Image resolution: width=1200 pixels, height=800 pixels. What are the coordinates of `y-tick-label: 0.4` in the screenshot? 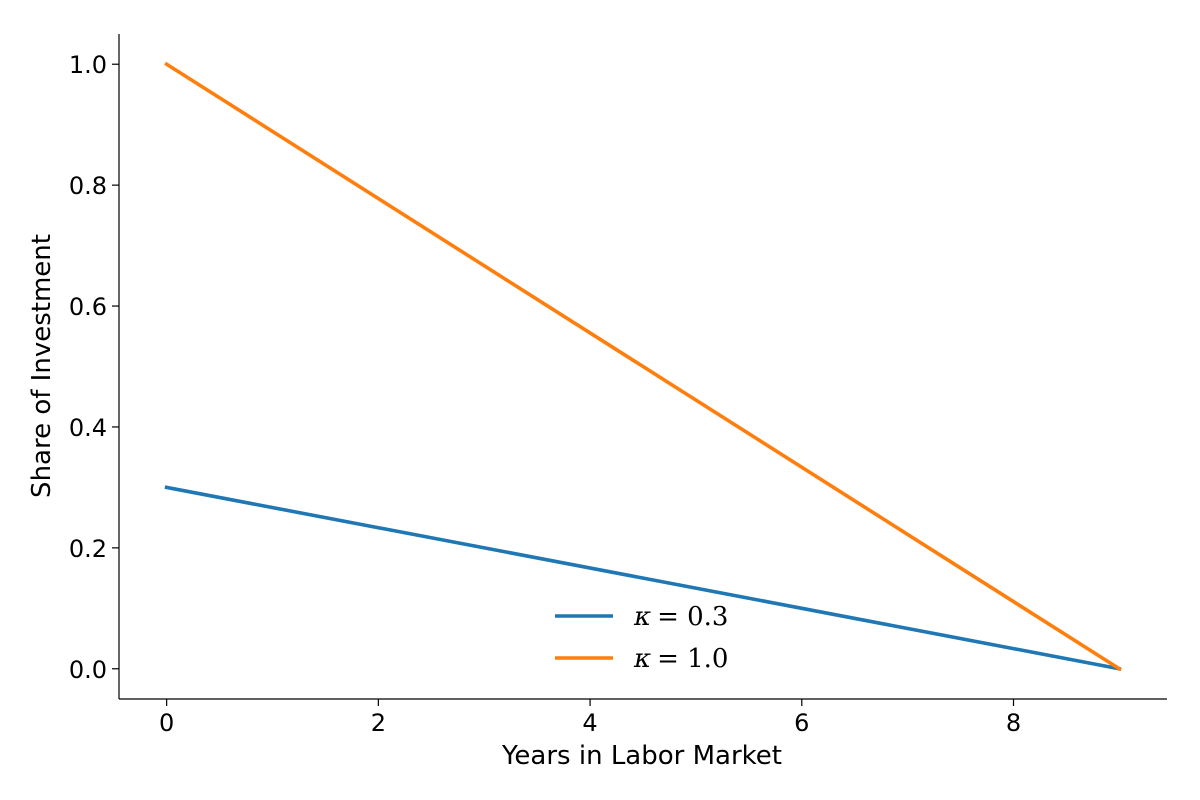 It's located at (88, 428).